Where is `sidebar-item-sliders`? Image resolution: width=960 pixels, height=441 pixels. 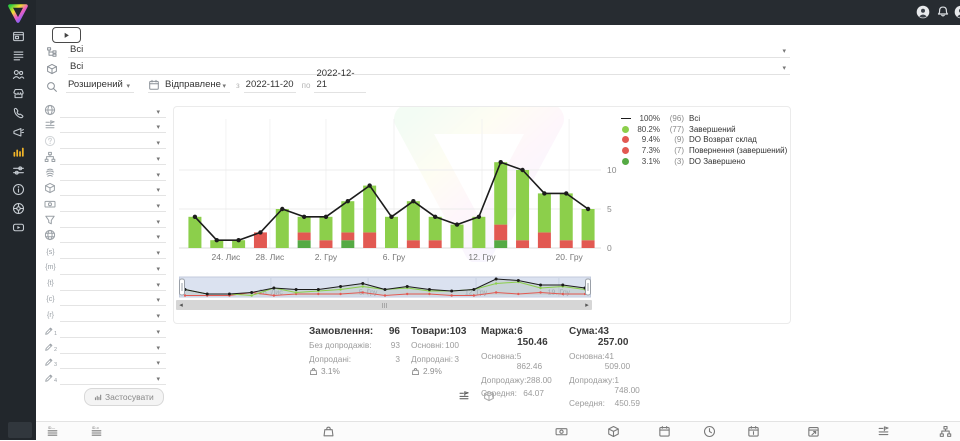
sidebar-item-sliders is located at coordinates (18, 170).